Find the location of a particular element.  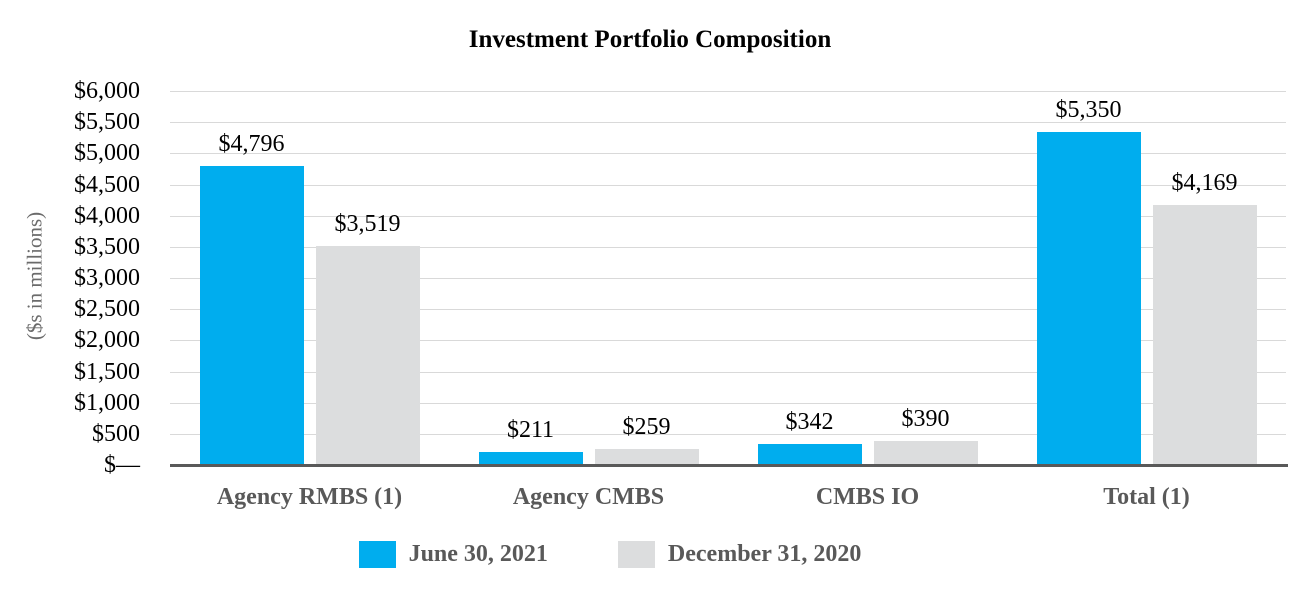

bar-value-label: $211 is located at coordinates (530, 429).